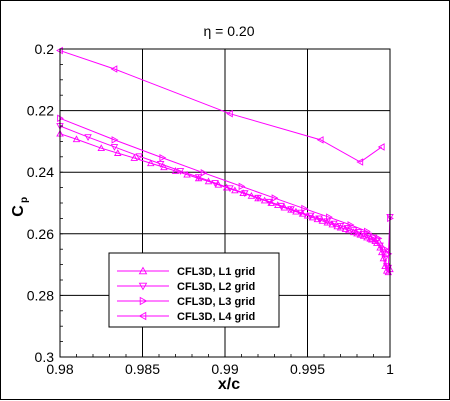 The image size is (450, 401). I want to click on legend-label: CFL3D, L2 grid, so click(216, 287).